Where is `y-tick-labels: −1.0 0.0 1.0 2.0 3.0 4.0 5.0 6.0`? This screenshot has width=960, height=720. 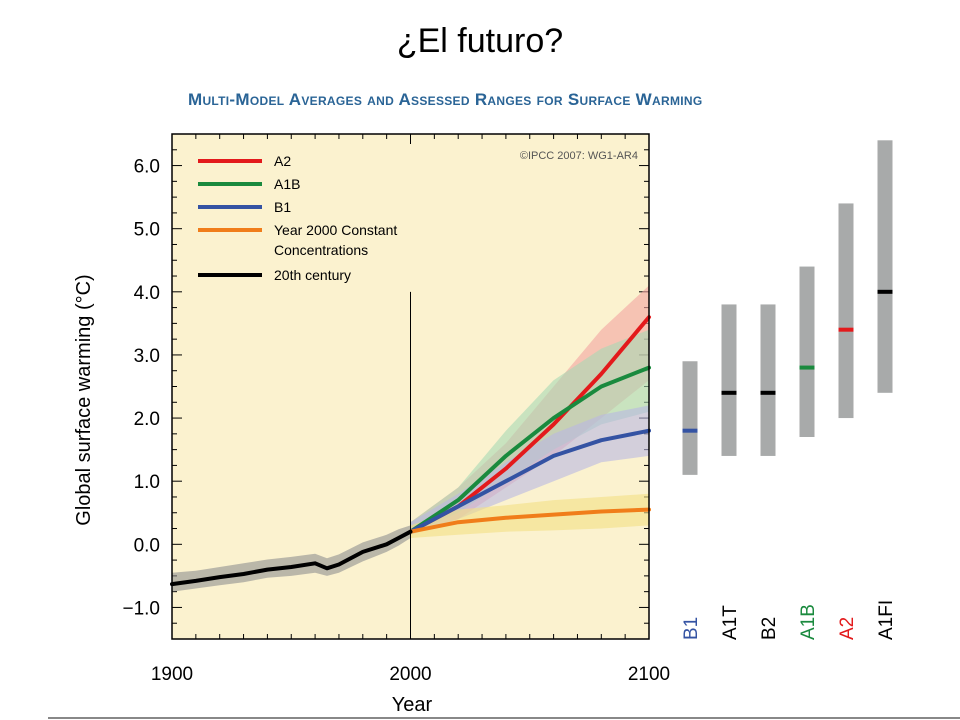 y-tick-labels: −1.0 0.0 1.0 2.0 3.0 4.0 5.0 6.0 is located at coordinates (141, 388).